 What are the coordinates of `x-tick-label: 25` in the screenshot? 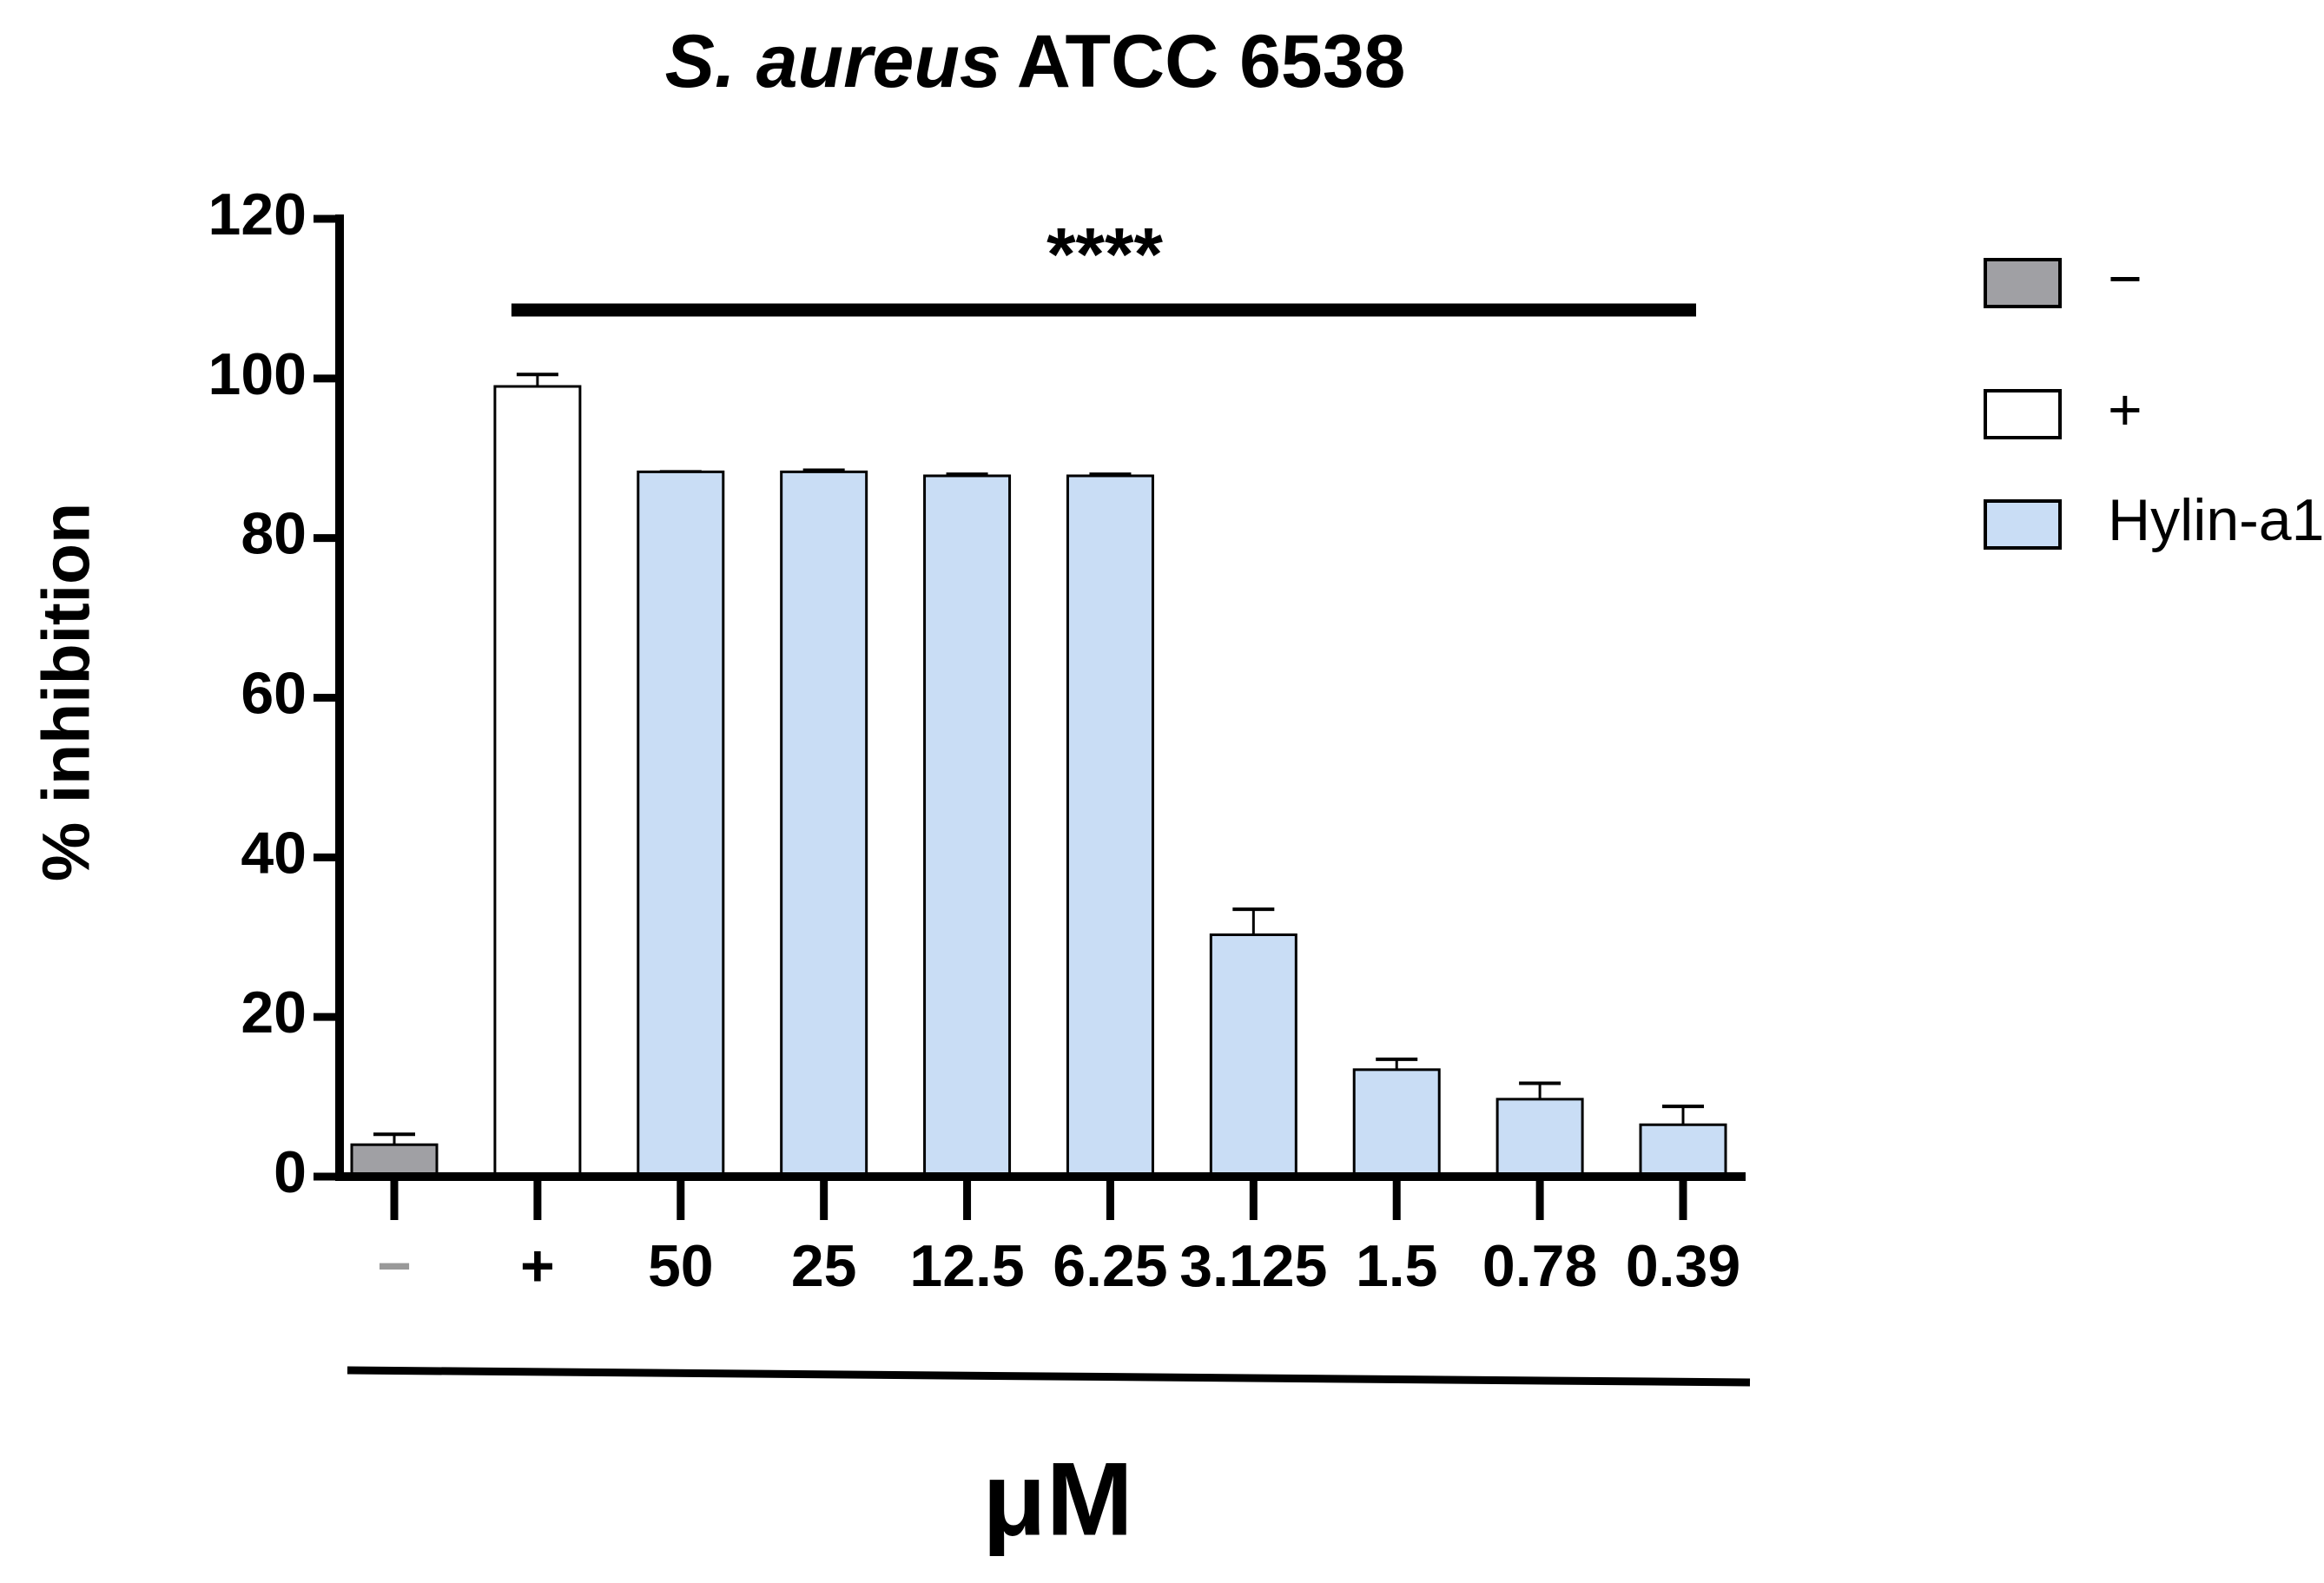 It's located at (824, 1266).